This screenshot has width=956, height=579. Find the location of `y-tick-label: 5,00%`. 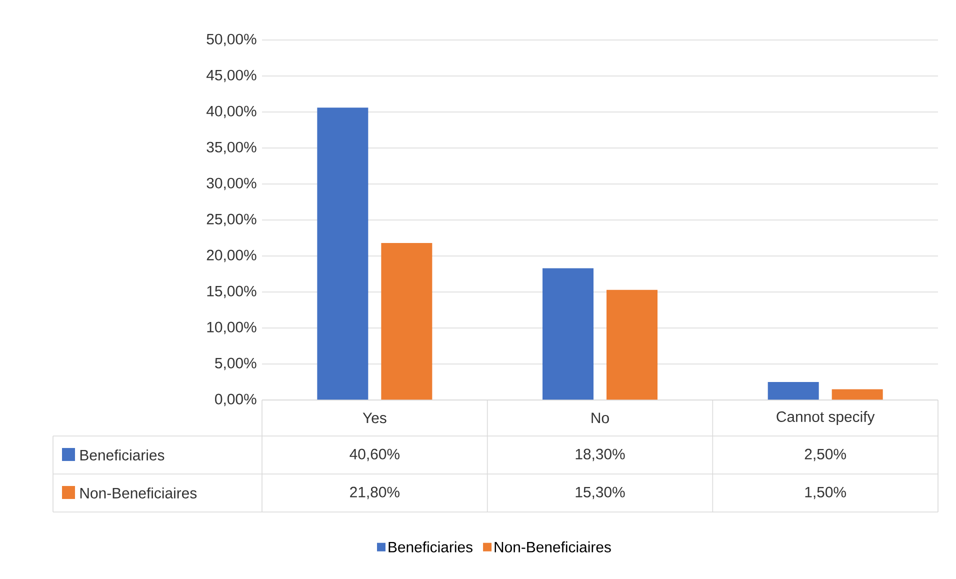

y-tick-label: 5,00% is located at coordinates (235, 364).